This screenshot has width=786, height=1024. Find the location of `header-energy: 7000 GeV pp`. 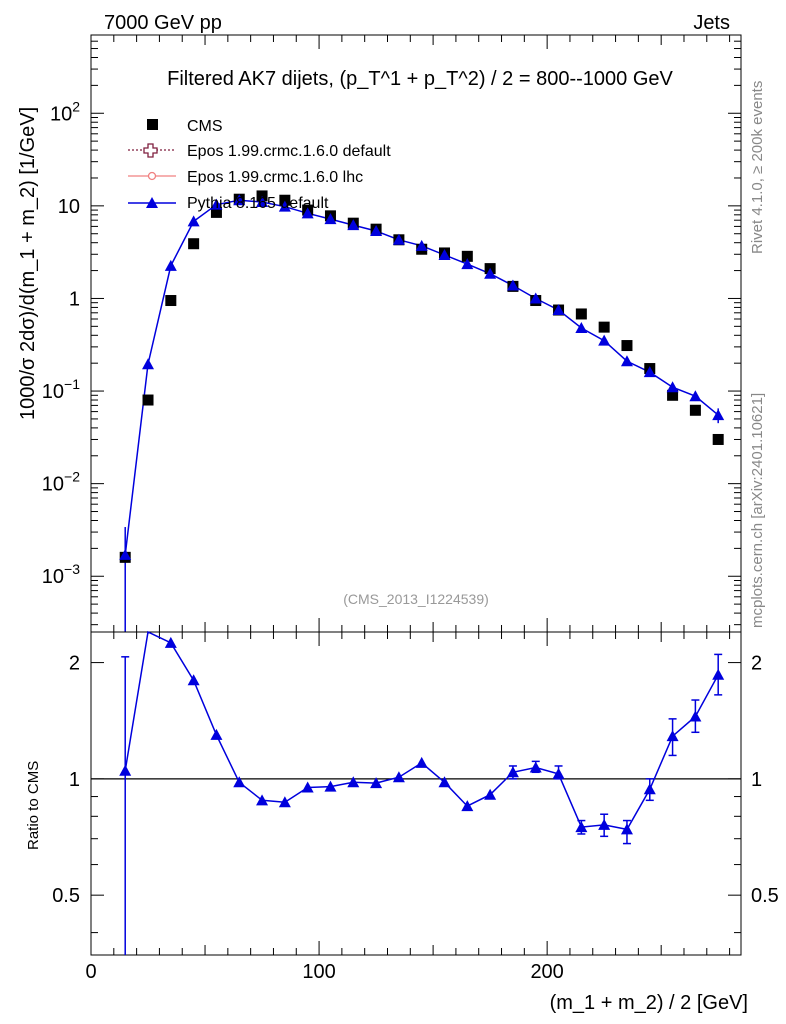

header-energy: 7000 GeV pp is located at coordinates (163, 23).